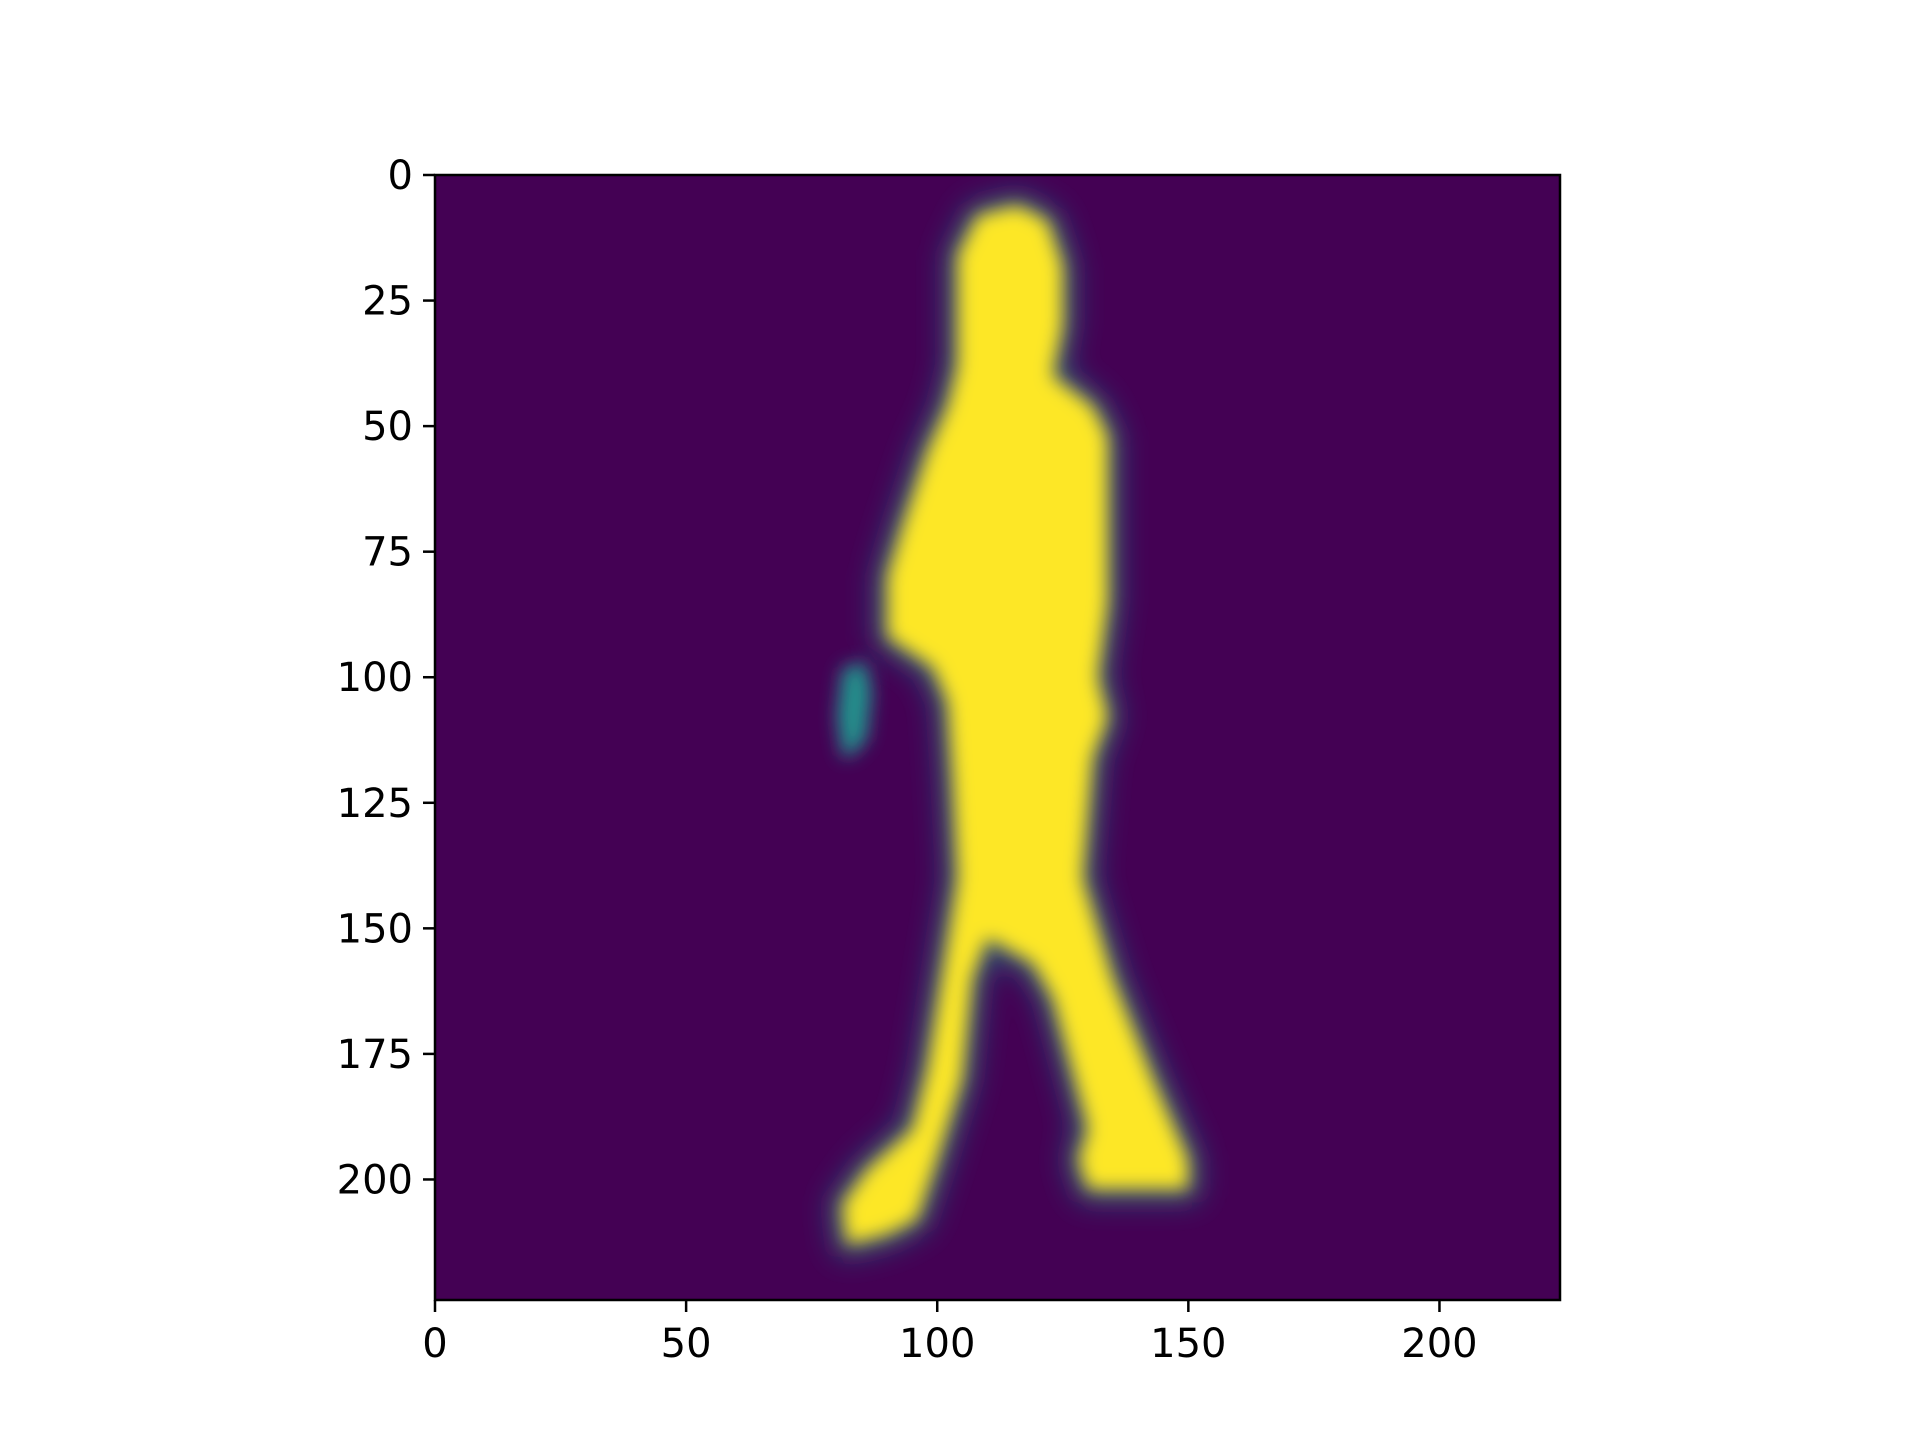  Describe the element at coordinates (1439, 1344) in the screenshot. I see `x-tick-label: 200` at that location.